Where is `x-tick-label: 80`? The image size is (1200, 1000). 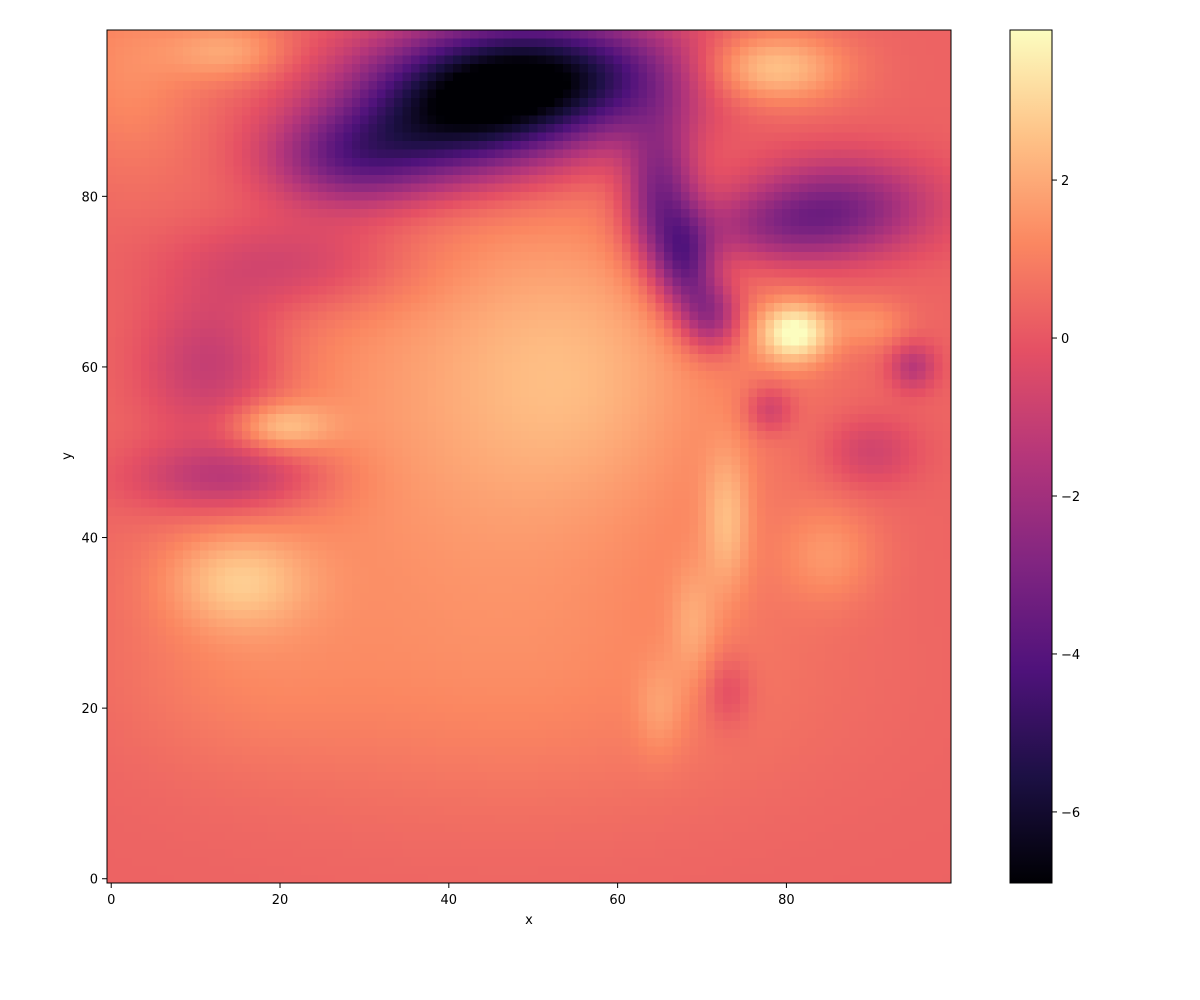
x-tick-label: 80 is located at coordinates (786, 900).